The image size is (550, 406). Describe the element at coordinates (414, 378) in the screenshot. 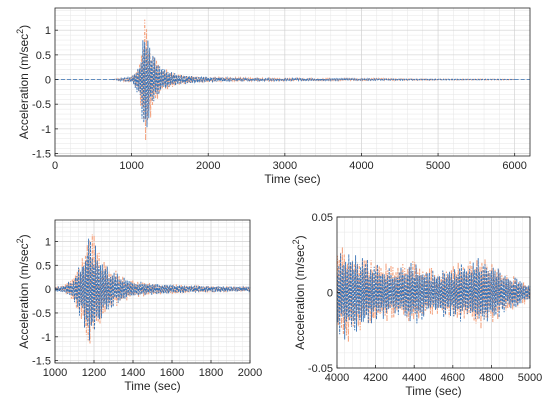

I see `x-tick-label: 4400` at that location.